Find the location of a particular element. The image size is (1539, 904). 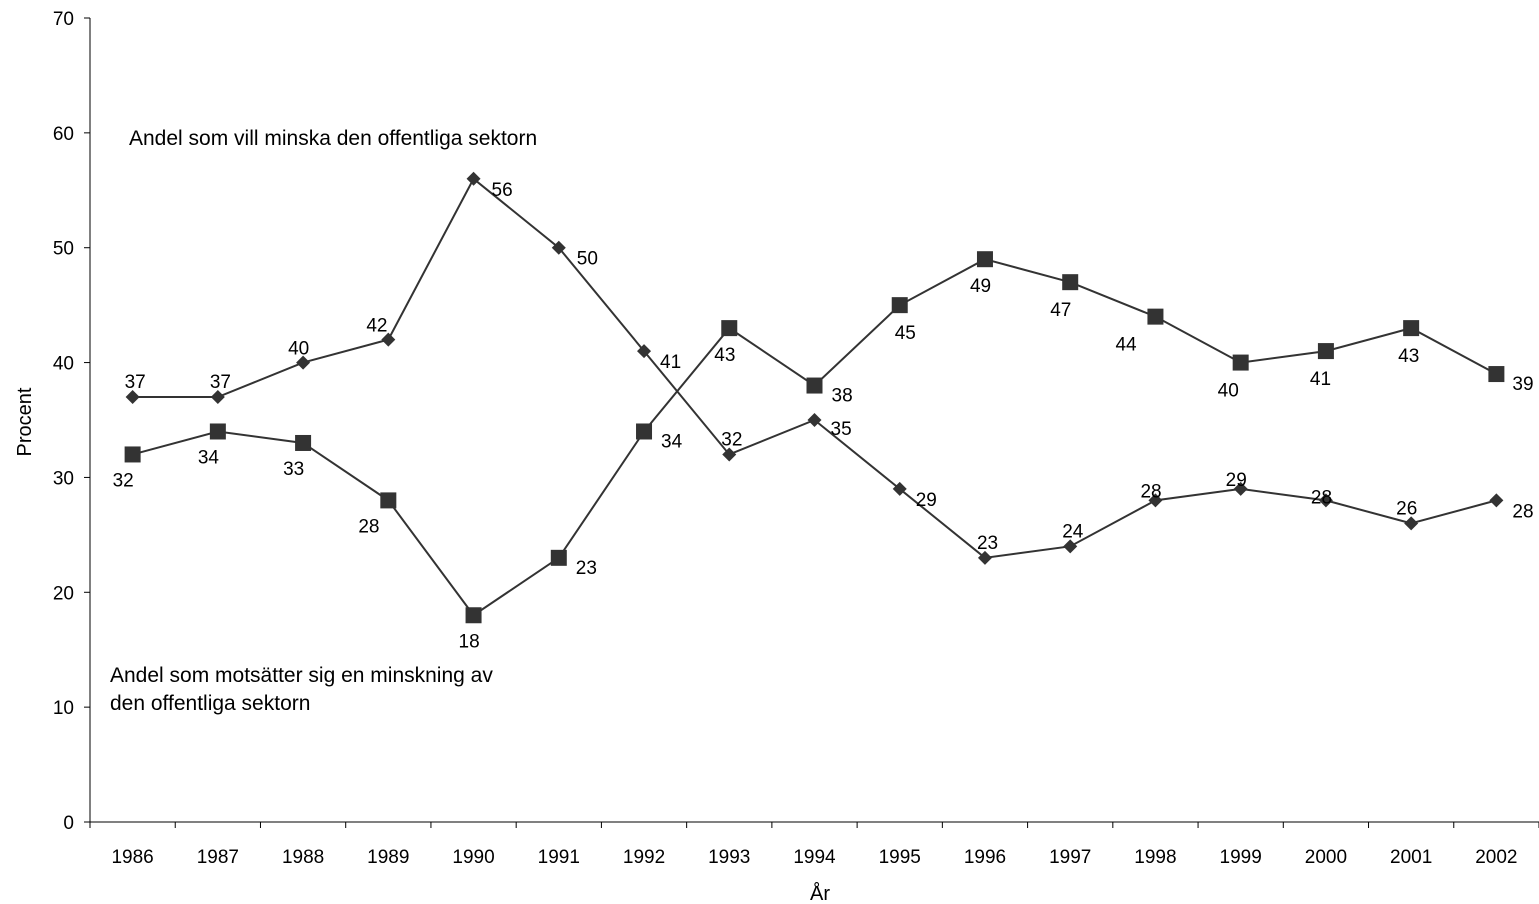

data-label-diamond: 40 is located at coordinates (298, 349).